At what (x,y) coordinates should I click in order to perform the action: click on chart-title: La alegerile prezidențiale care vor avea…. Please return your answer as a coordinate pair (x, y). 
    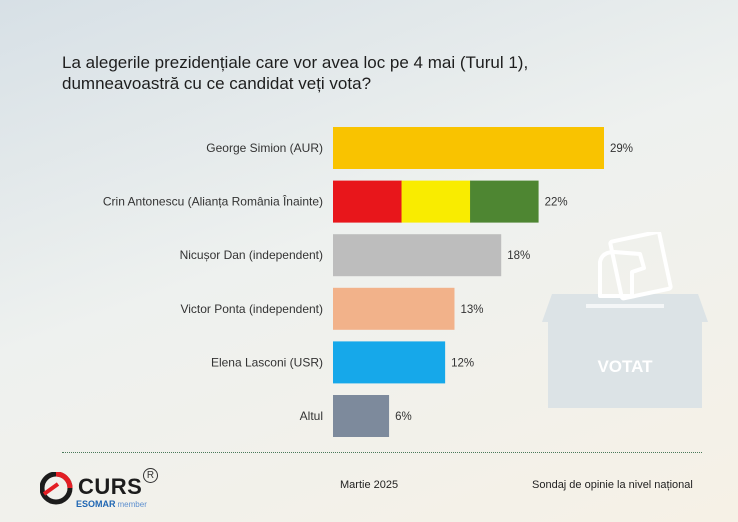
    Looking at the image, I should click on (382, 73).